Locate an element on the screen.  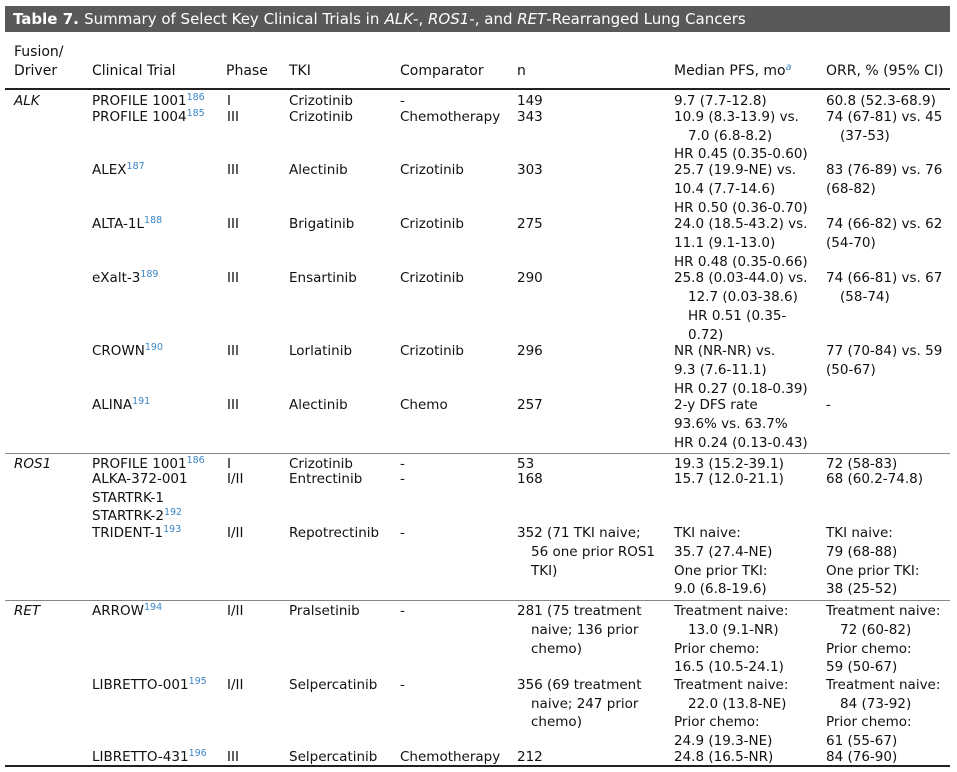
cell-pfs: 35.7 (27.4-NE) is located at coordinates (723, 552).